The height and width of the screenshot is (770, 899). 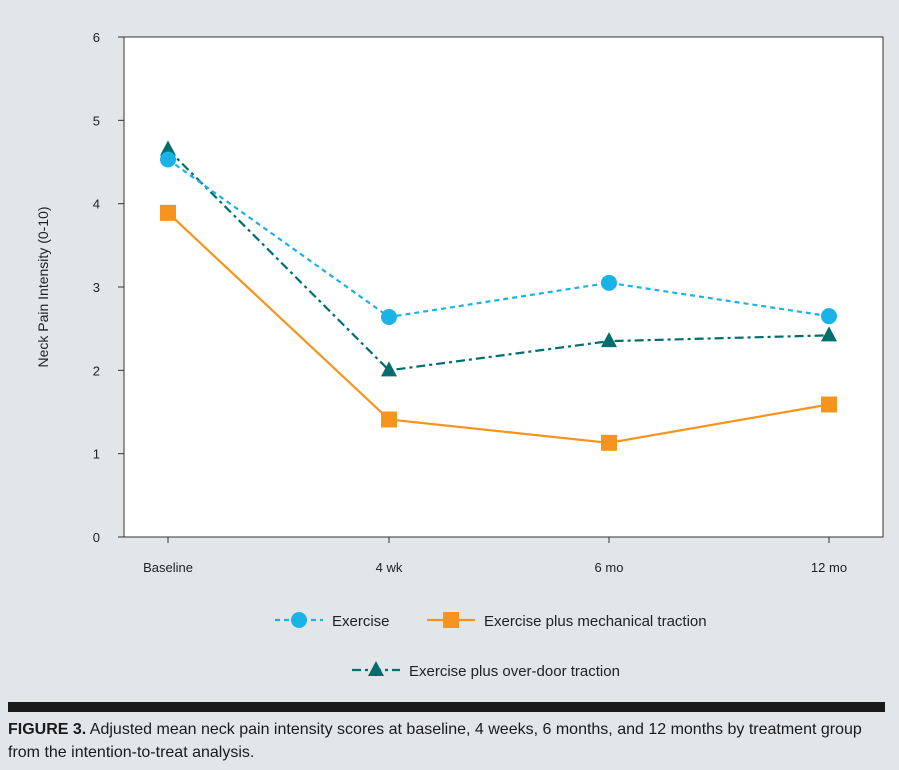 I want to click on y-tick-label: 5, so click(x=96, y=120).